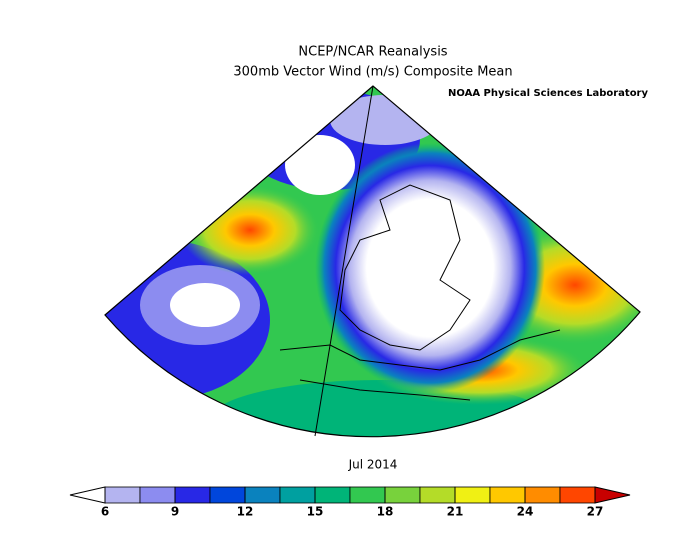 This screenshot has height=546, width=700. I want to click on tick-label: 27, so click(595, 512).